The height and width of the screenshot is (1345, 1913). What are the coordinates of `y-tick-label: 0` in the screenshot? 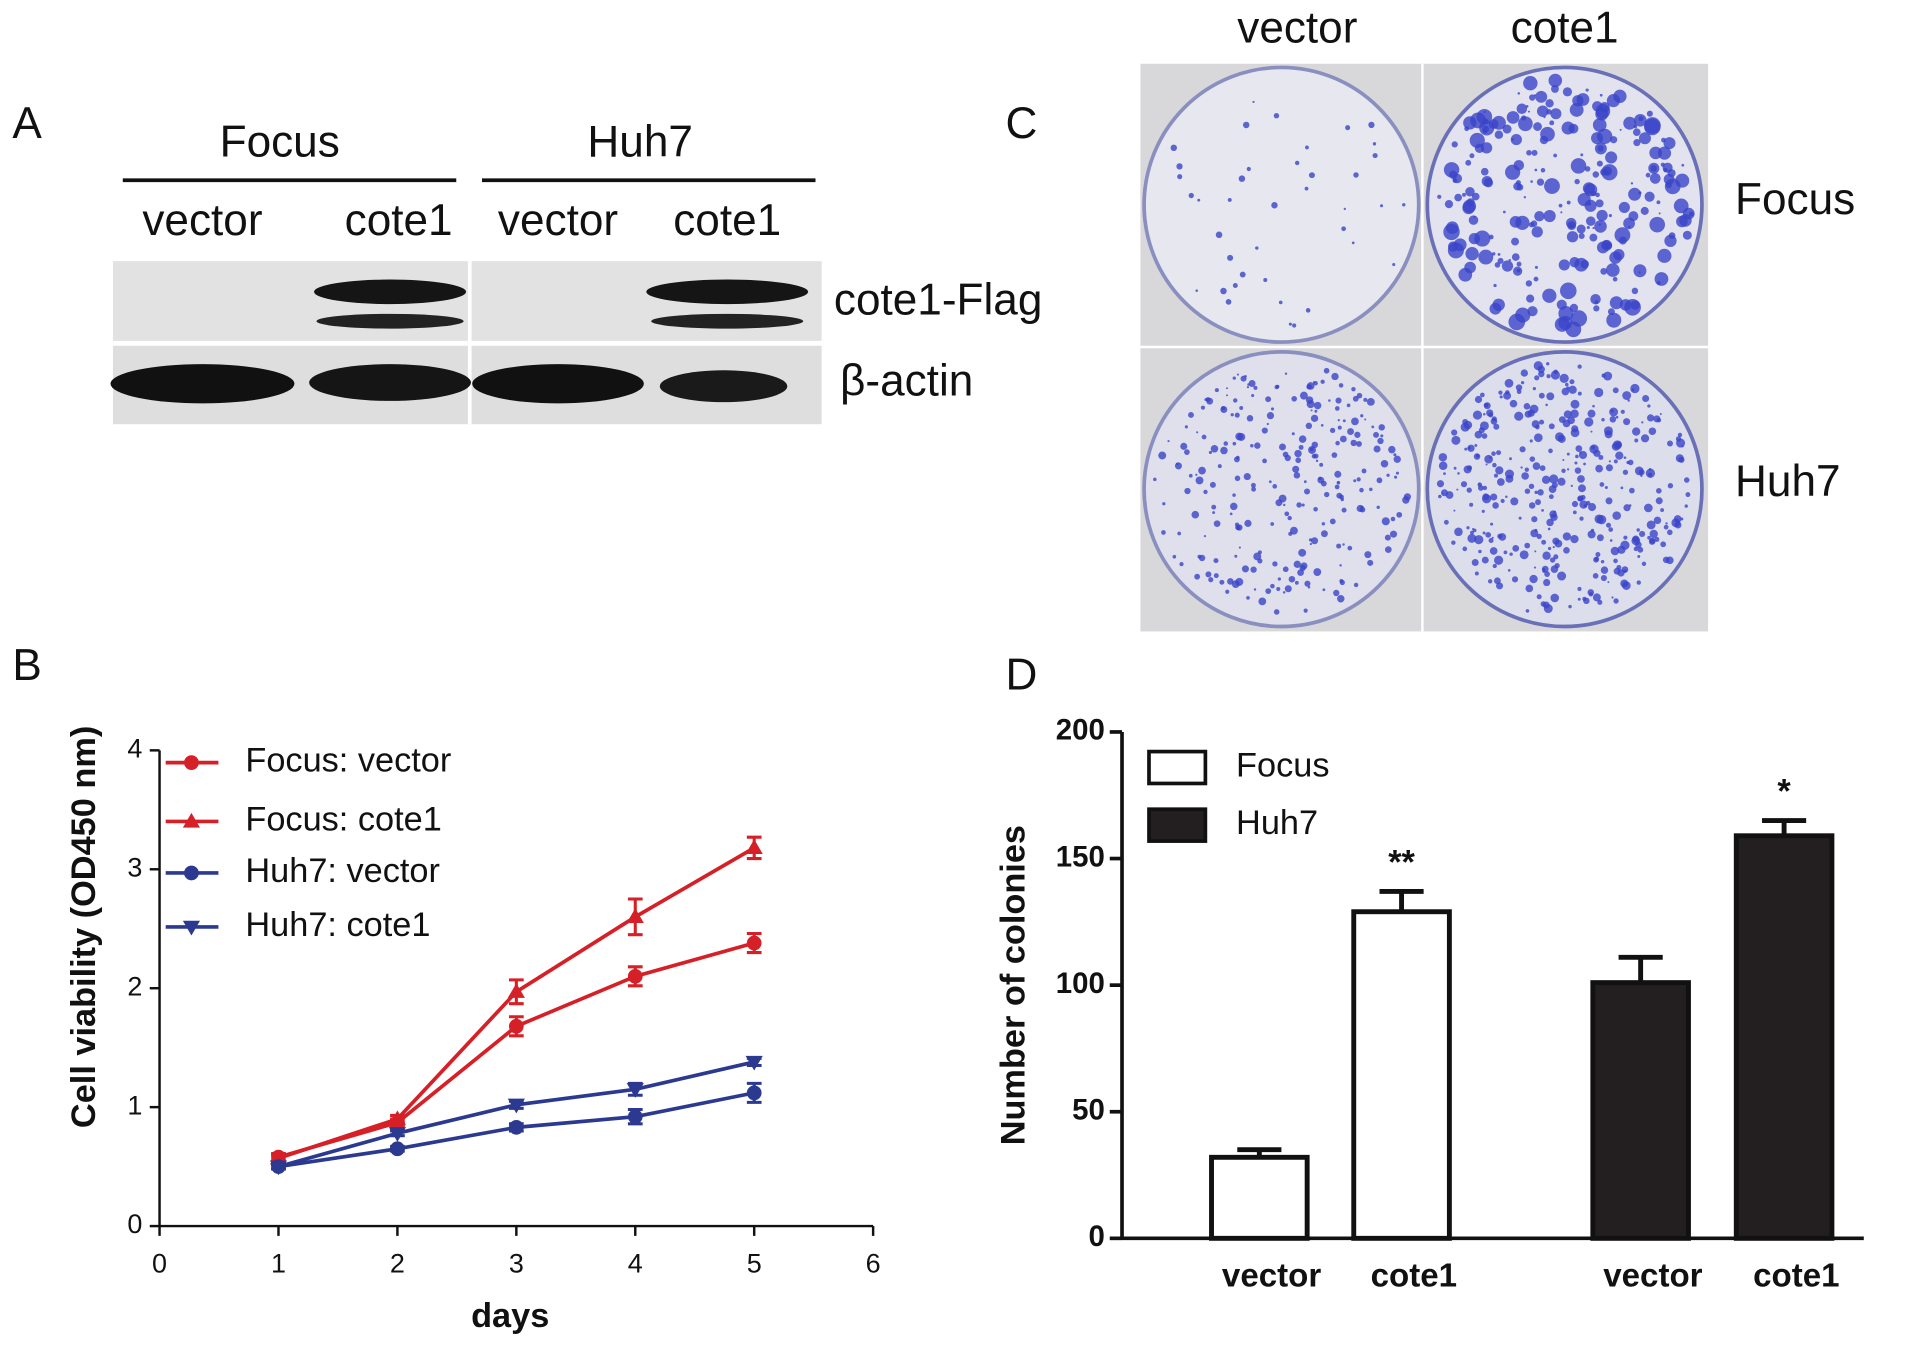 It's located at (1096, 1236).